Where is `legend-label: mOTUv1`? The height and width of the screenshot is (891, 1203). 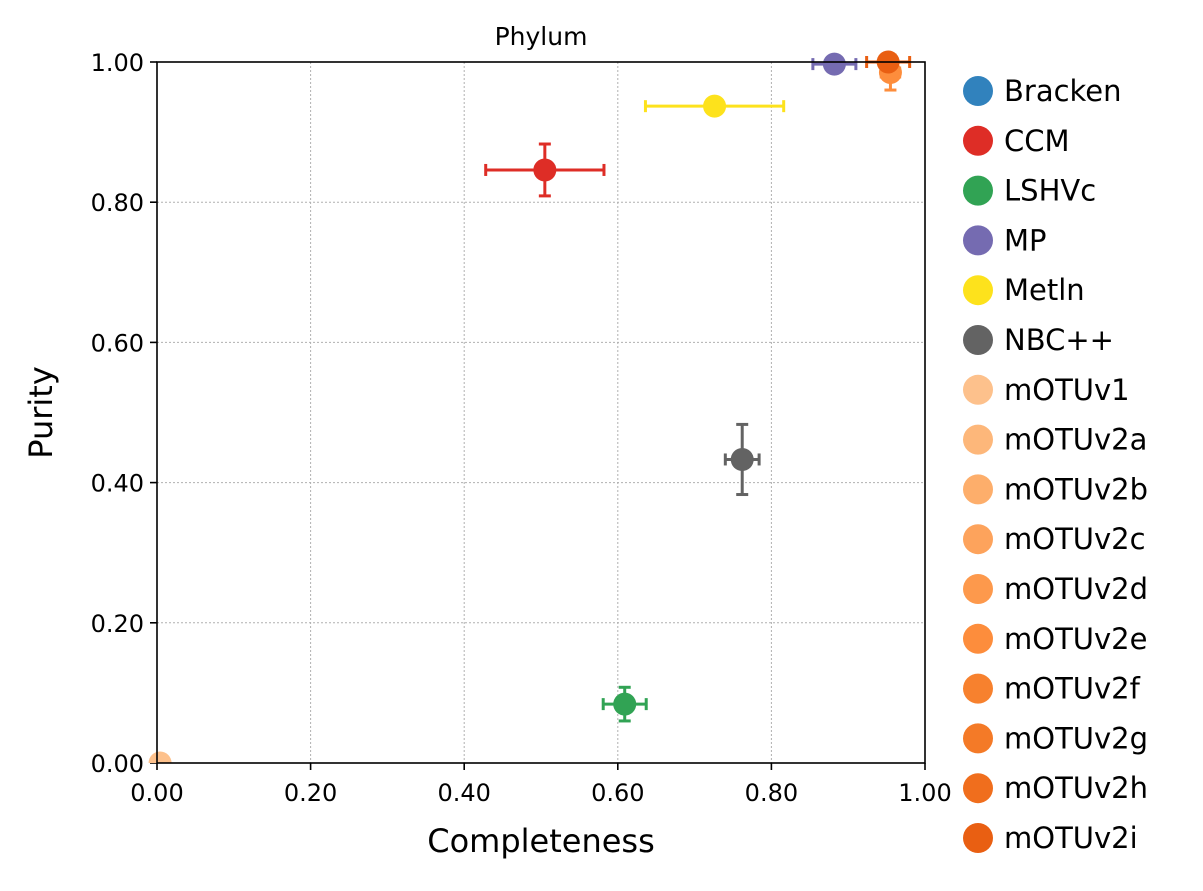
legend-label: mOTUv1 is located at coordinates (1067, 390).